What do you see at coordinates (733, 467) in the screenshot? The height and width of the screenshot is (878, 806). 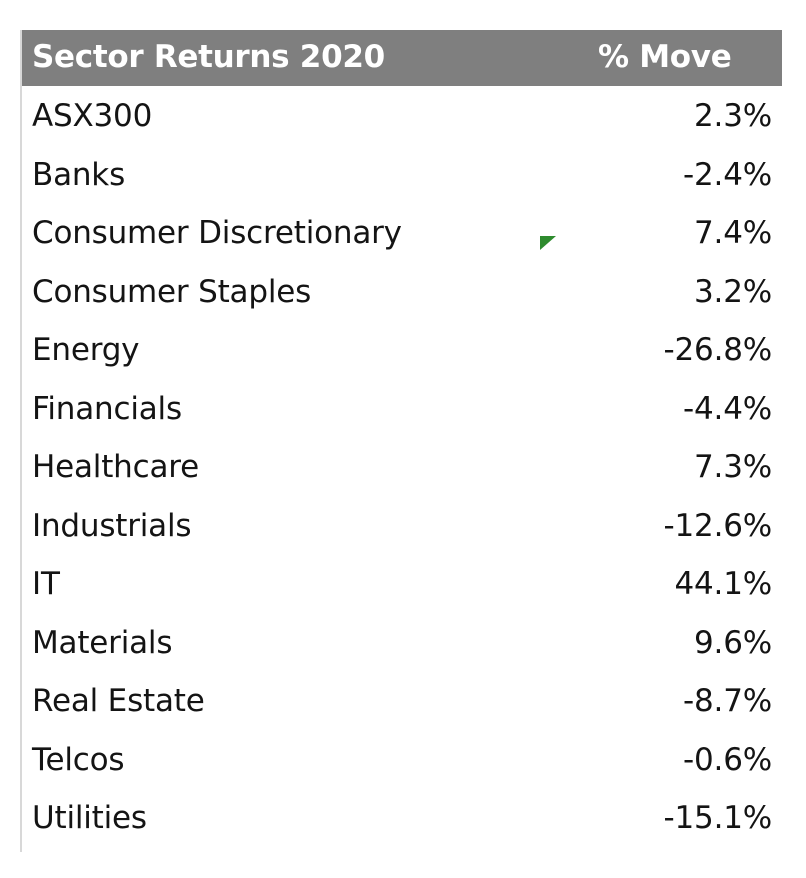 I see `sector-move-value: 7.3%` at bounding box center [733, 467].